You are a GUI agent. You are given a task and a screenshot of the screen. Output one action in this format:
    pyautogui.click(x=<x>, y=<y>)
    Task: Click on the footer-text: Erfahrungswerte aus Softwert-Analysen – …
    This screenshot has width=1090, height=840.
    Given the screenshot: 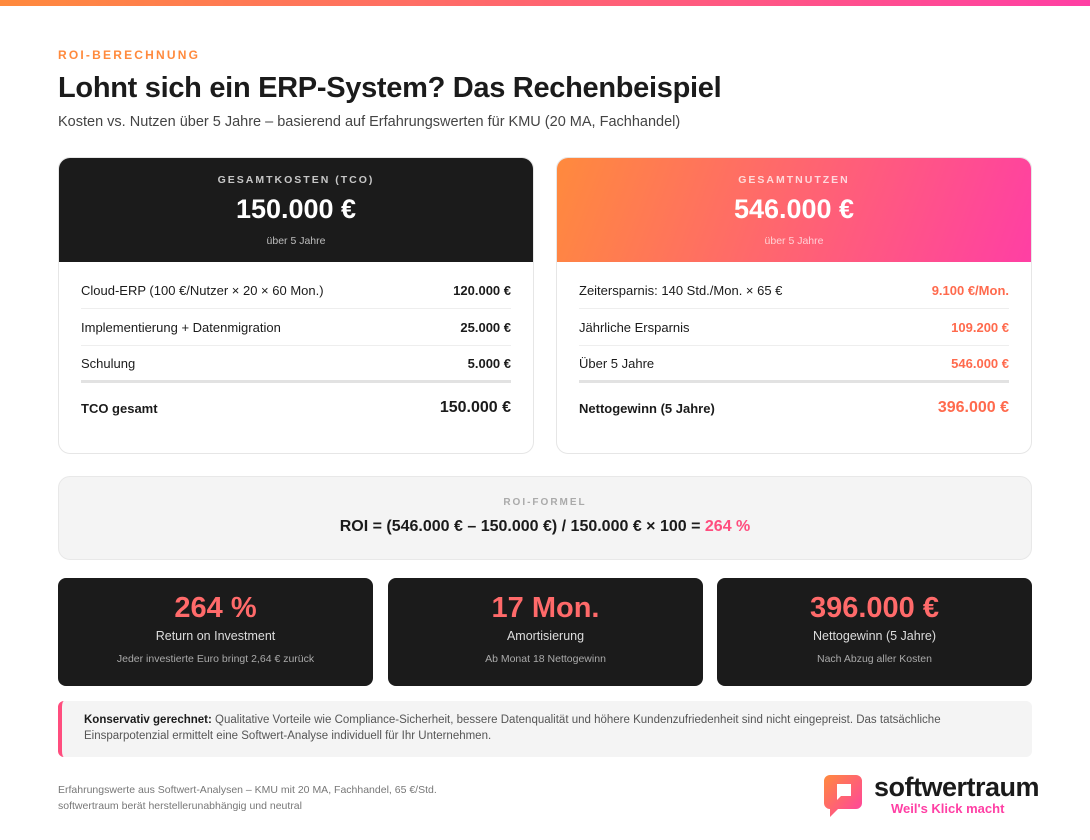 What is the action you would take?
    pyautogui.click(x=247, y=798)
    